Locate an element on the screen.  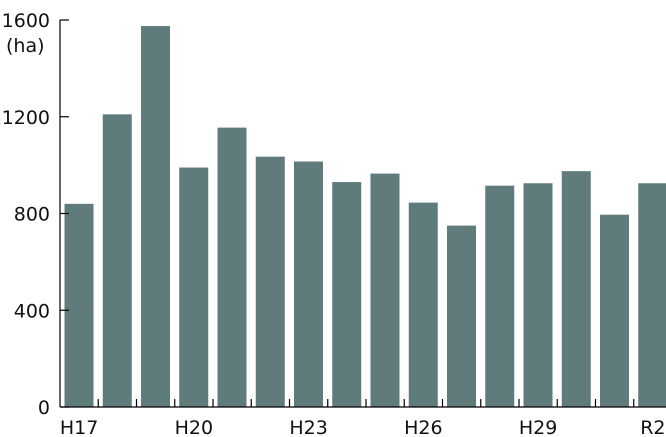
bar-H27 is located at coordinates (461, 316).